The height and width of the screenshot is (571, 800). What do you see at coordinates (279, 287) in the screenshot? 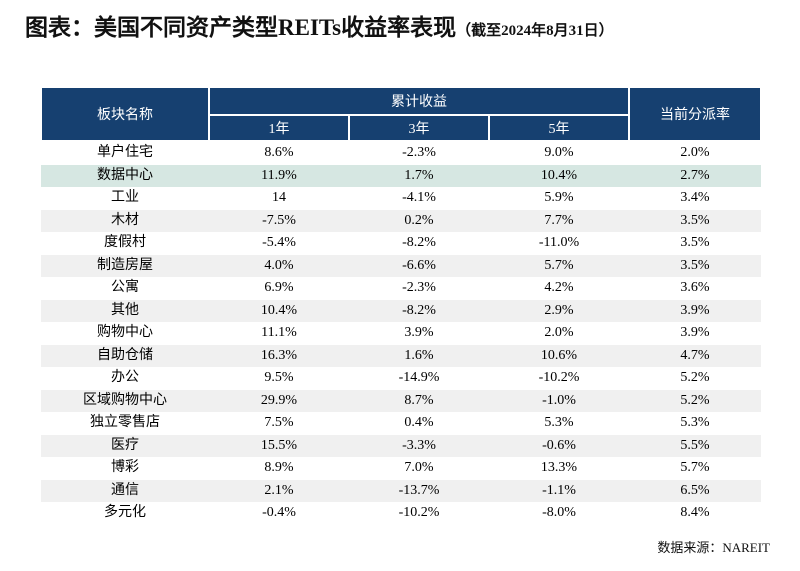
I see `value-cell: 6.9%` at bounding box center [279, 287].